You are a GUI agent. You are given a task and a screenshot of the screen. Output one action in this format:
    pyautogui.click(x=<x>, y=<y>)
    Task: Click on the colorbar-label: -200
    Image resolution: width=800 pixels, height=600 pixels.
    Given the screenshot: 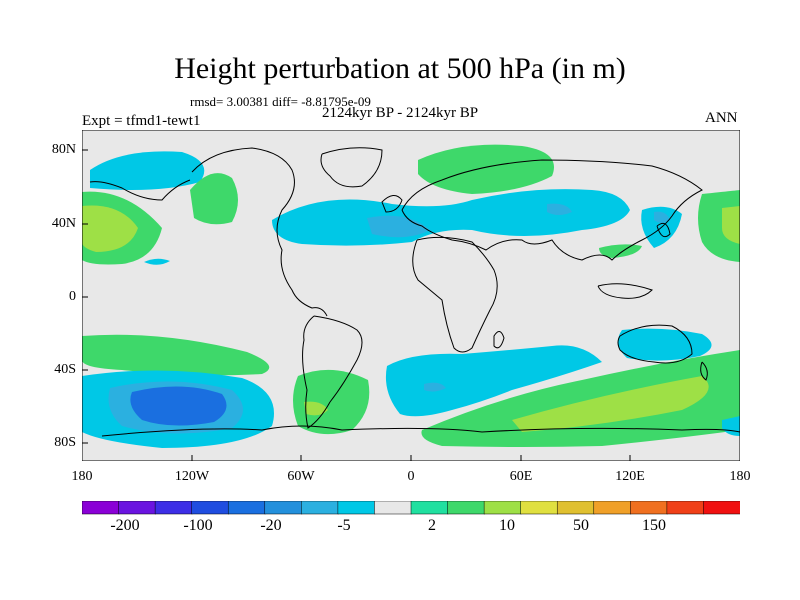 What is the action you would take?
    pyautogui.click(x=125, y=525)
    